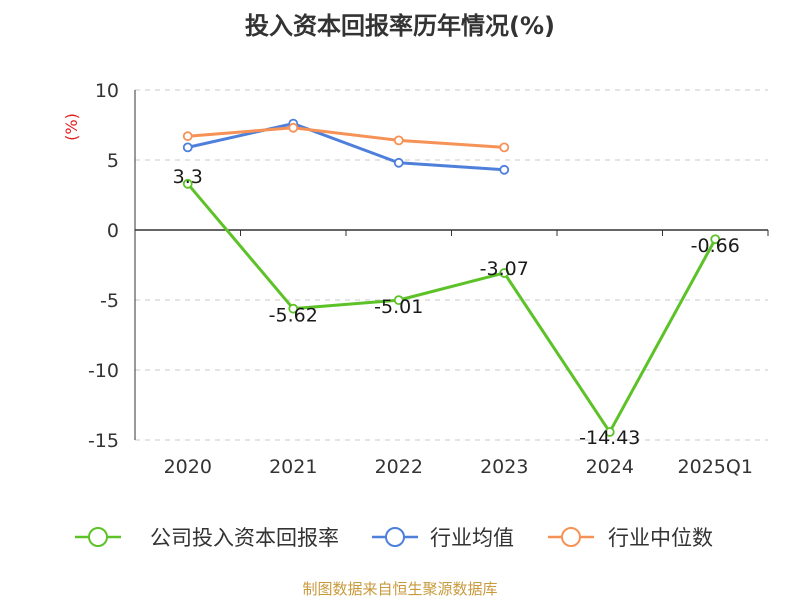 This screenshot has width=800, height=600. I want to click on y-tick-label: 0, so click(113, 231).